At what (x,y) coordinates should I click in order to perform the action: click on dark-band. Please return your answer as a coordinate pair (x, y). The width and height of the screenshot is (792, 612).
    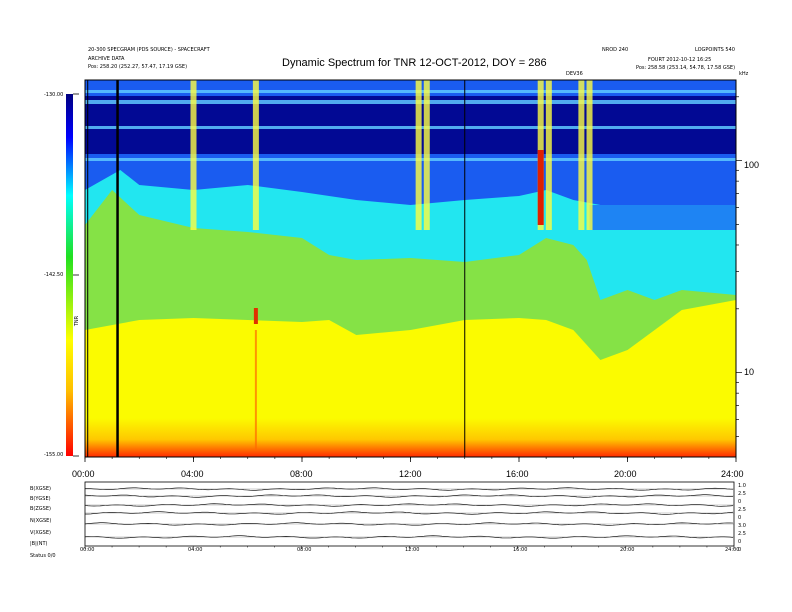
    Looking at the image, I should click on (410, 125).